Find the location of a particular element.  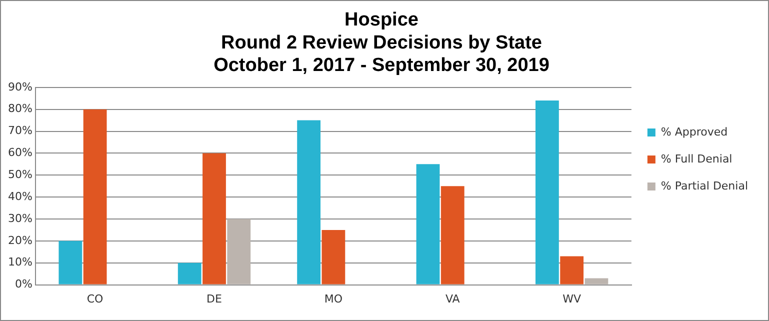

legend-label: % Full Denial is located at coordinates (696, 159).